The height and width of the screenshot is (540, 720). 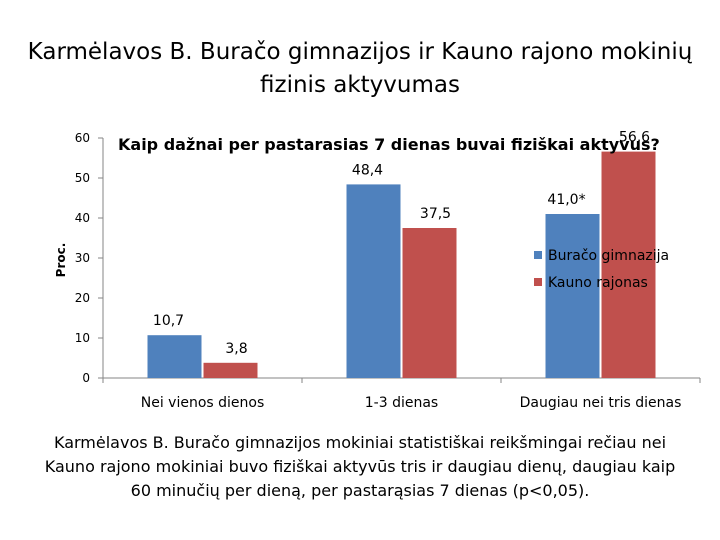 I want to click on data-label: 37,5, so click(x=435, y=214).